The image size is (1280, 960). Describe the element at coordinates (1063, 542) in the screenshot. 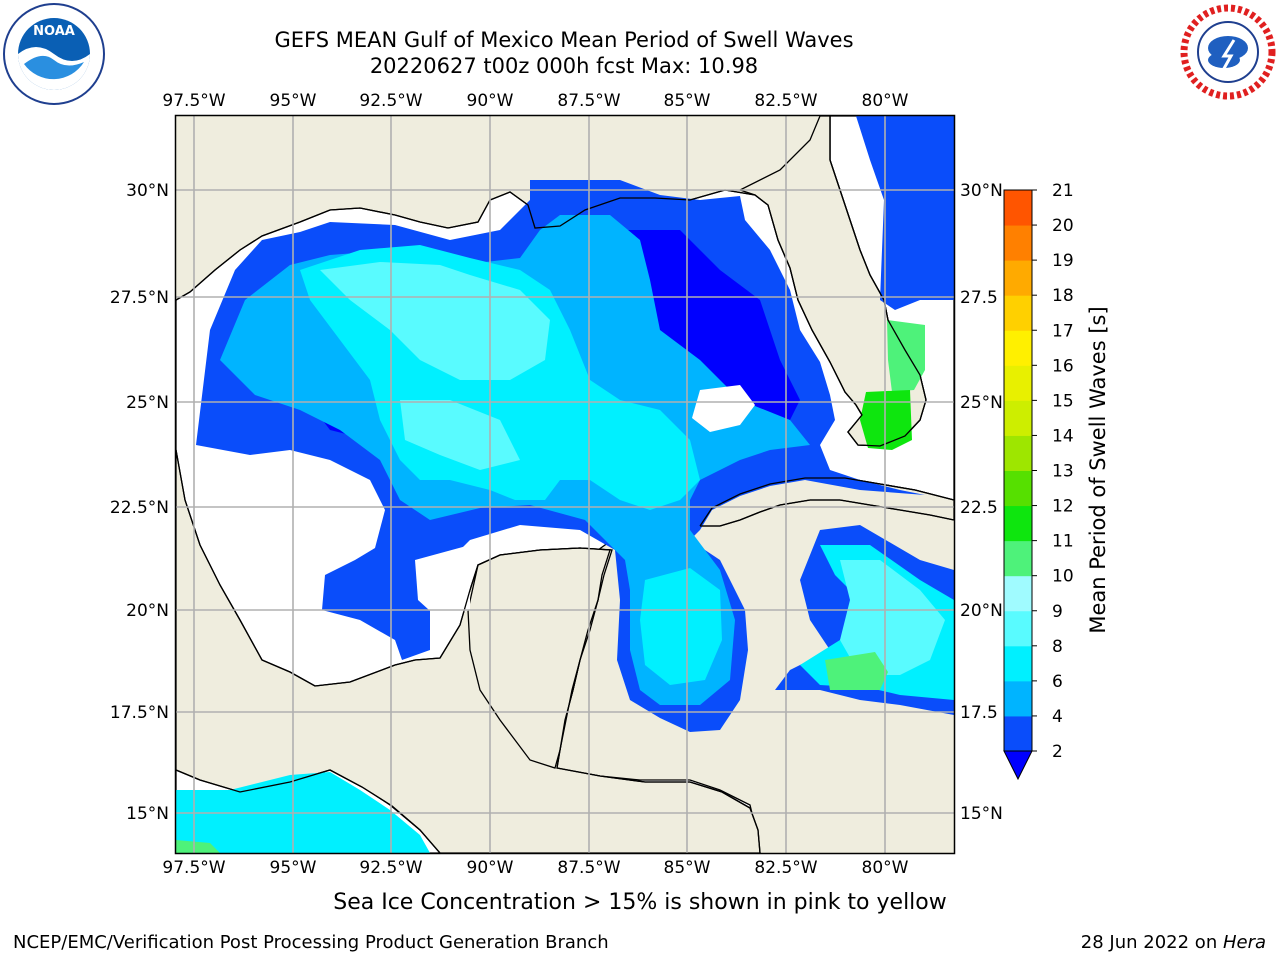

I see `colorbar-tick-label: 11` at that location.